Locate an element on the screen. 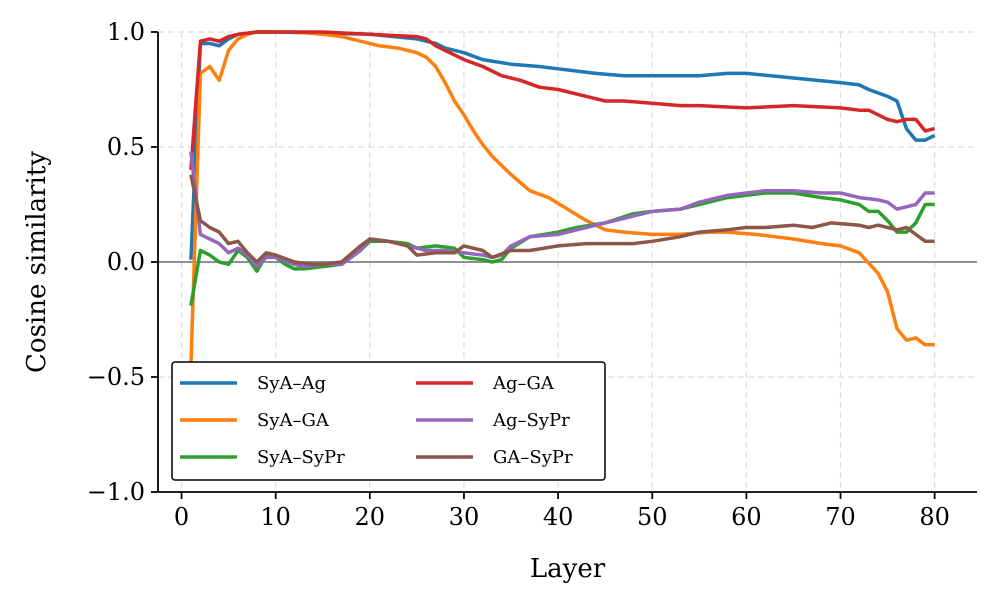  x-tick-label: 10 is located at coordinates (275, 517).